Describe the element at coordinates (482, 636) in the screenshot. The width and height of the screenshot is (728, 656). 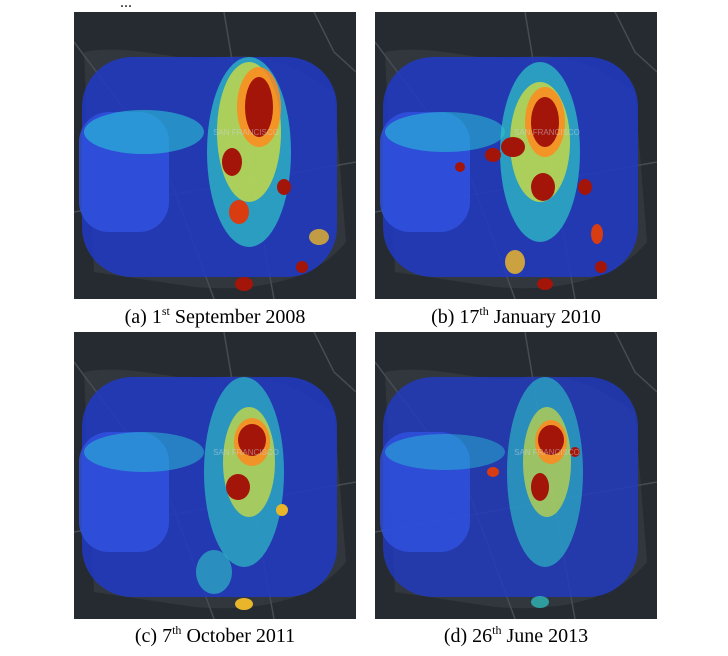
I see `caption-day: 26` at that location.